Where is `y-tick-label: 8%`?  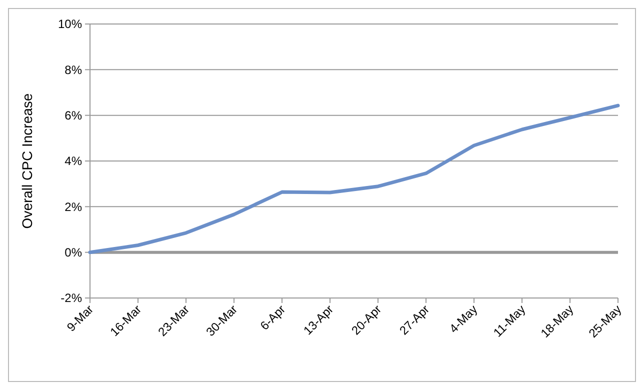 y-tick-label: 8% is located at coordinates (73, 69).